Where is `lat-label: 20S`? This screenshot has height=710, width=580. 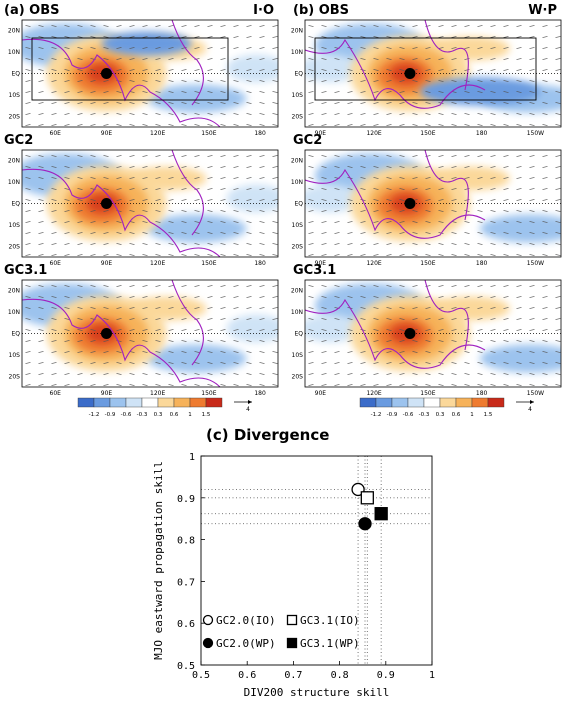 lat-label: 20S is located at coordinates (298, 116).